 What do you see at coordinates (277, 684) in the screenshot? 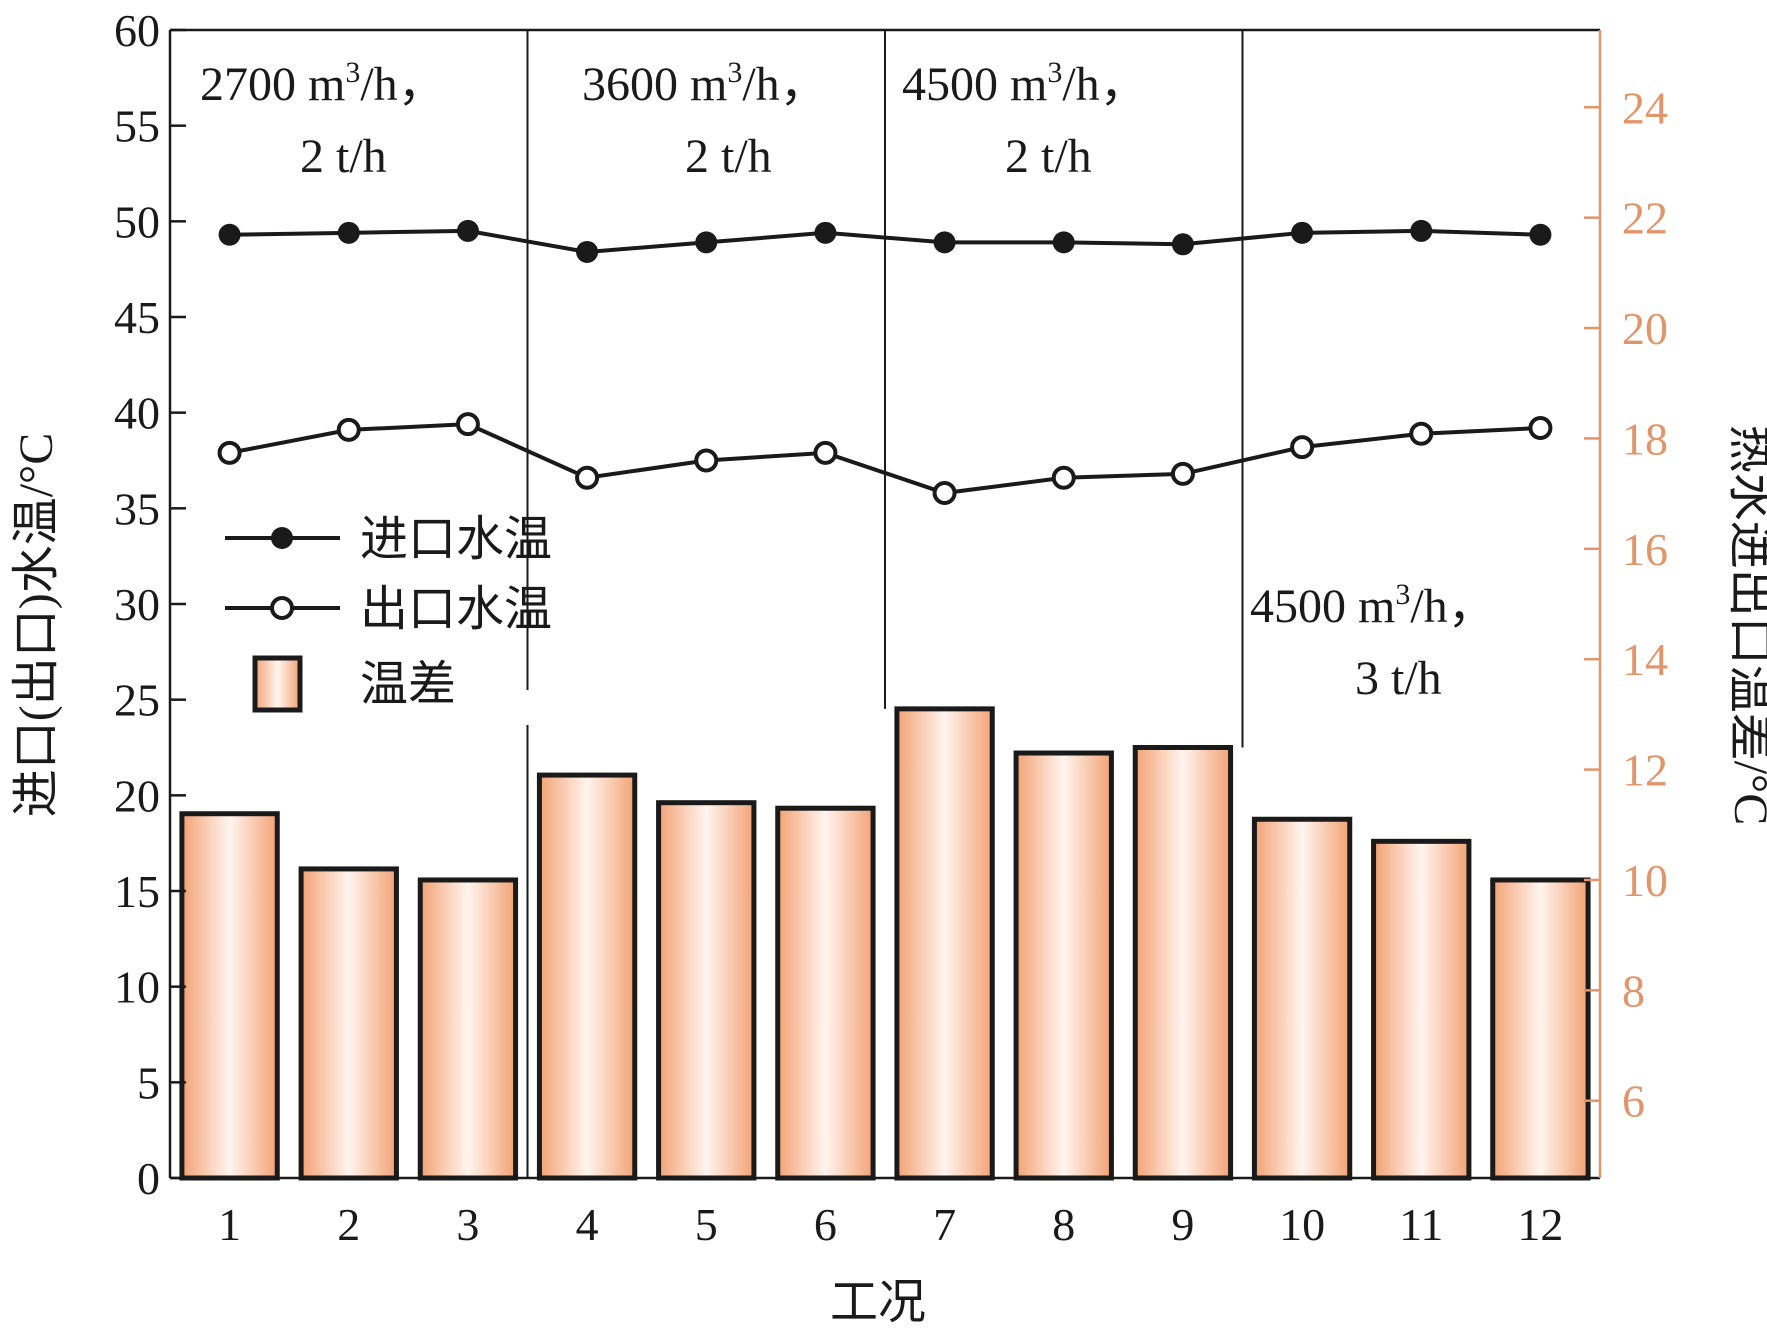
I see `legend-diff-swatch` at bounding box center [277, 684].